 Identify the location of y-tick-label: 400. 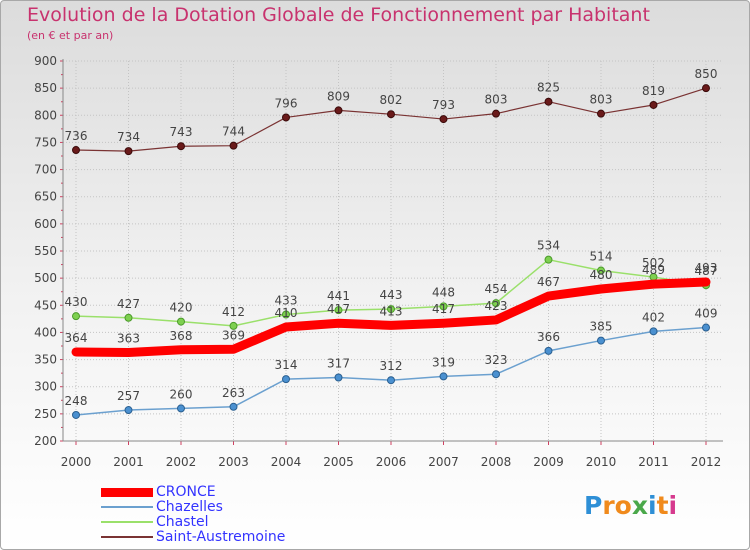
(45, 332).